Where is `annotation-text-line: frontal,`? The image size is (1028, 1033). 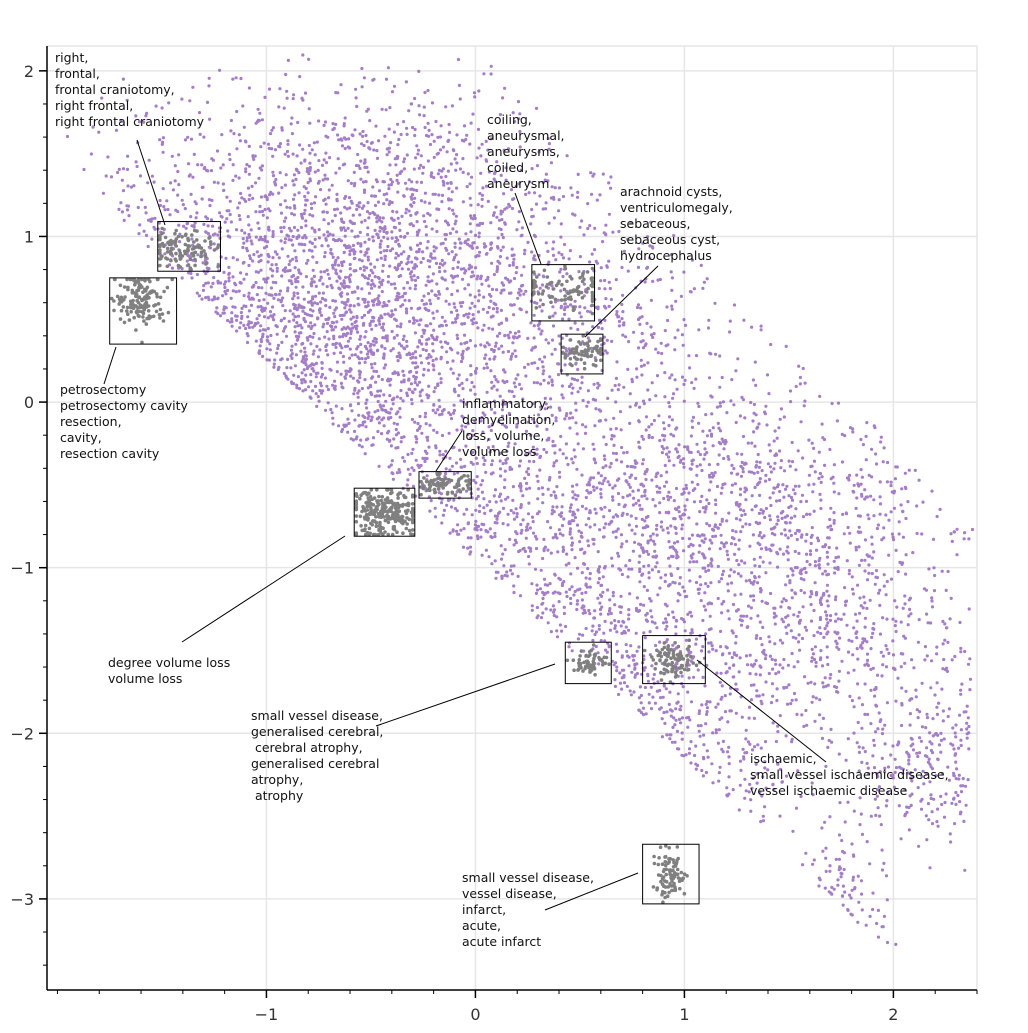 annotation-text-line: frontal, is located at coordinates (77, 73).